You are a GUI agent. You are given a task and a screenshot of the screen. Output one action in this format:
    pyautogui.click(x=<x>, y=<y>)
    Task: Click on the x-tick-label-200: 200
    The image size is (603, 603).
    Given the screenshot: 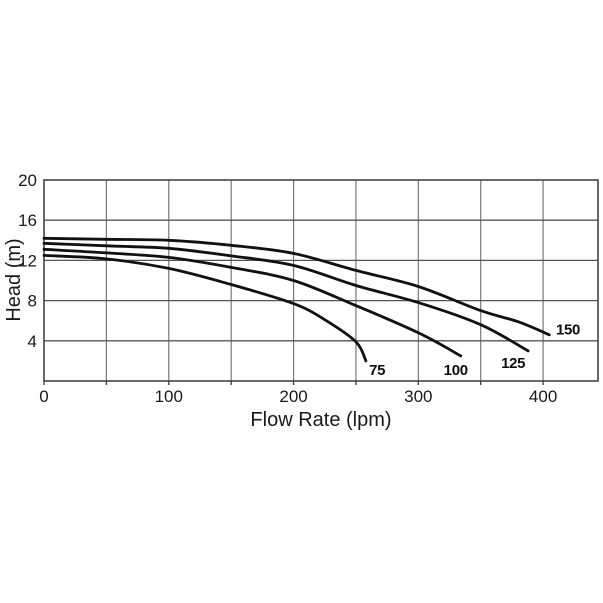 What is the action you would take?
    pyautogui.click(x=293, y=396)
    